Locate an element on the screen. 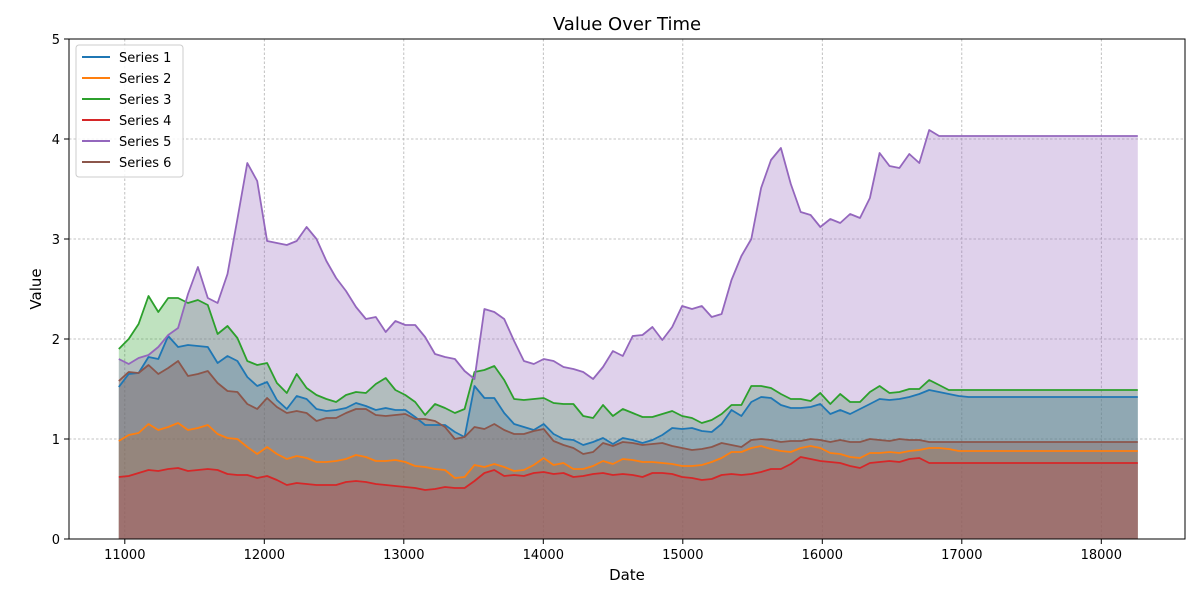 Image resolution: width=1200 pixels, height=604 pixels. legend-label: Series 1 is located at coordinates (145, 58).